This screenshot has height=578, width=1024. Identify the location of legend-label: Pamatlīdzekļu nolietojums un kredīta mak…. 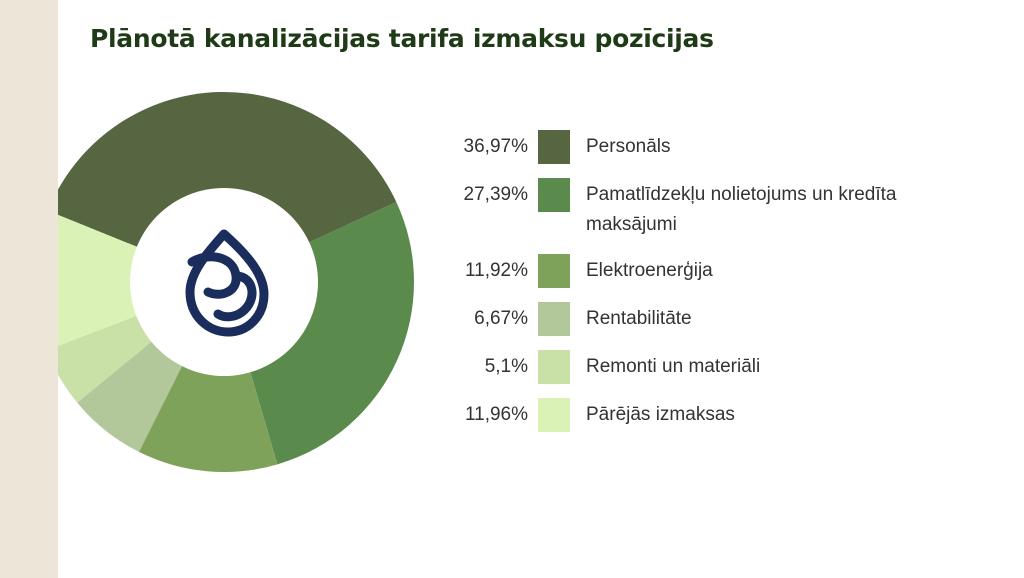
(741, 209).